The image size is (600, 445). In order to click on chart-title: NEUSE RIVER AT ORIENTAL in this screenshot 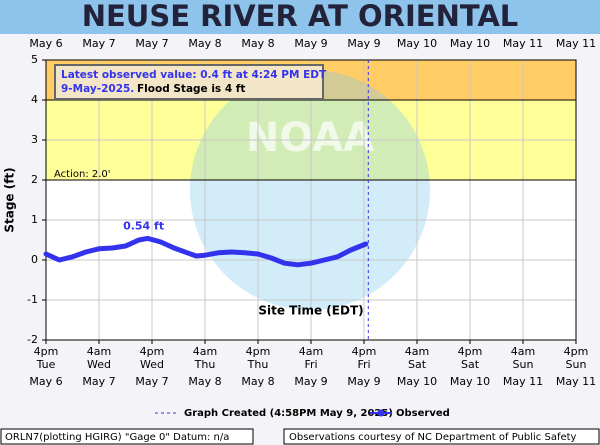, I will do `click(300, 16)`.